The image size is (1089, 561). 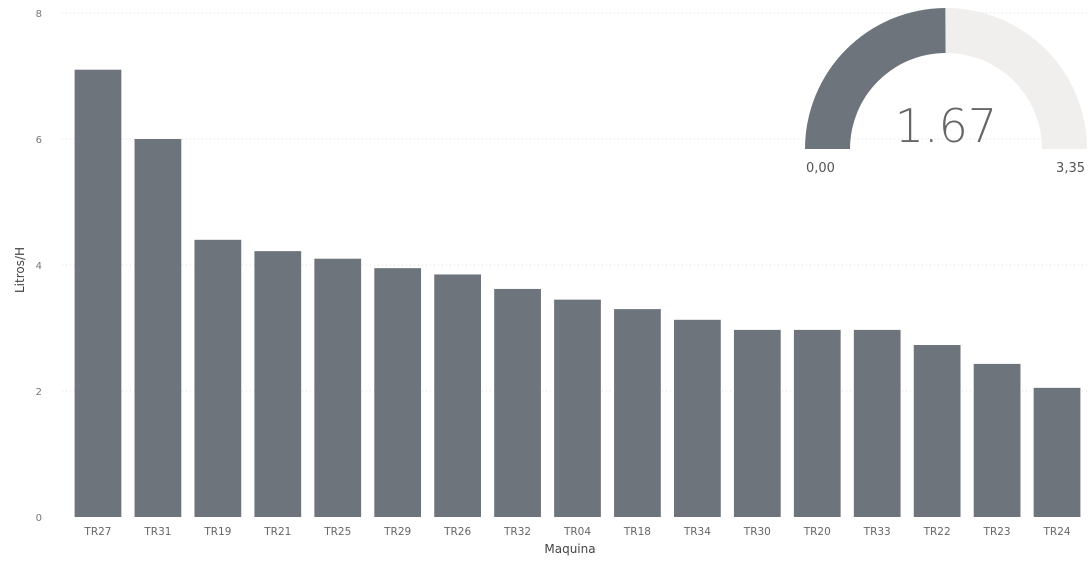 What do you see at coordinates (937, 532) in the screenshot?
I see `x-tick-label: TR22` at bounding box center [937, 532].